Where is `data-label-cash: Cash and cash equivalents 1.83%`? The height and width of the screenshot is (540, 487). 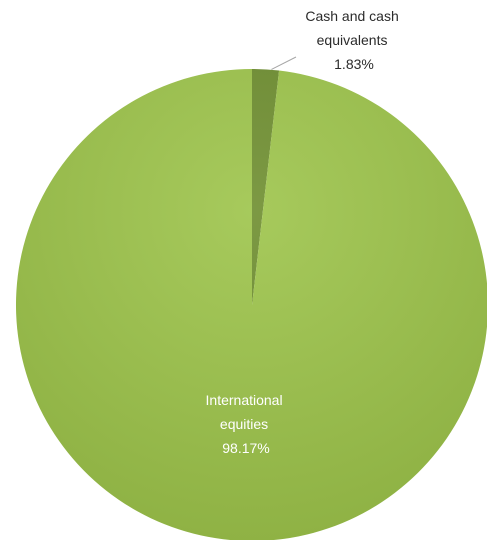
data-label-cash: Cash and cash equivalents 1.83% is located at coordinates (353, 40).